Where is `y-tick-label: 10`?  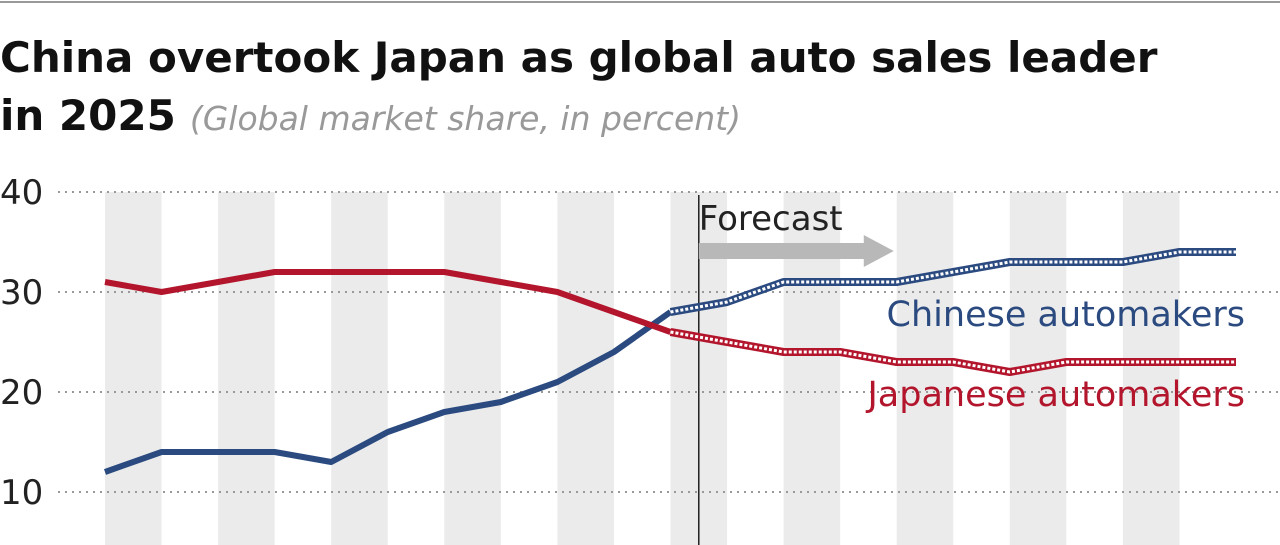
y-tick-label: 10 is located at coordinates (21, 493).